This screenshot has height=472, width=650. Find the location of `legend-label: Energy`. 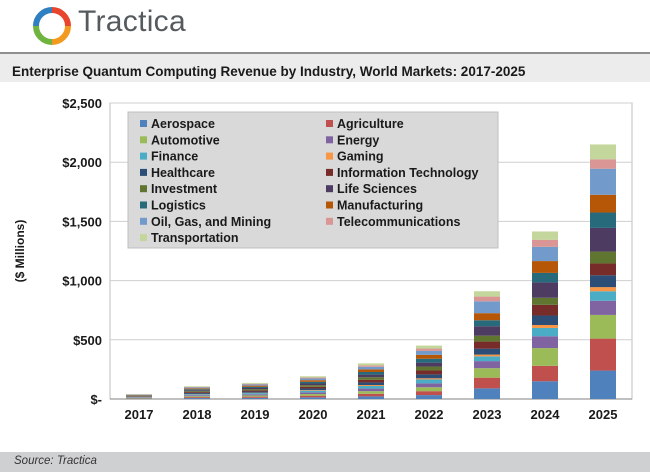

legend-label: Energy is located at coordinates (358, 140).